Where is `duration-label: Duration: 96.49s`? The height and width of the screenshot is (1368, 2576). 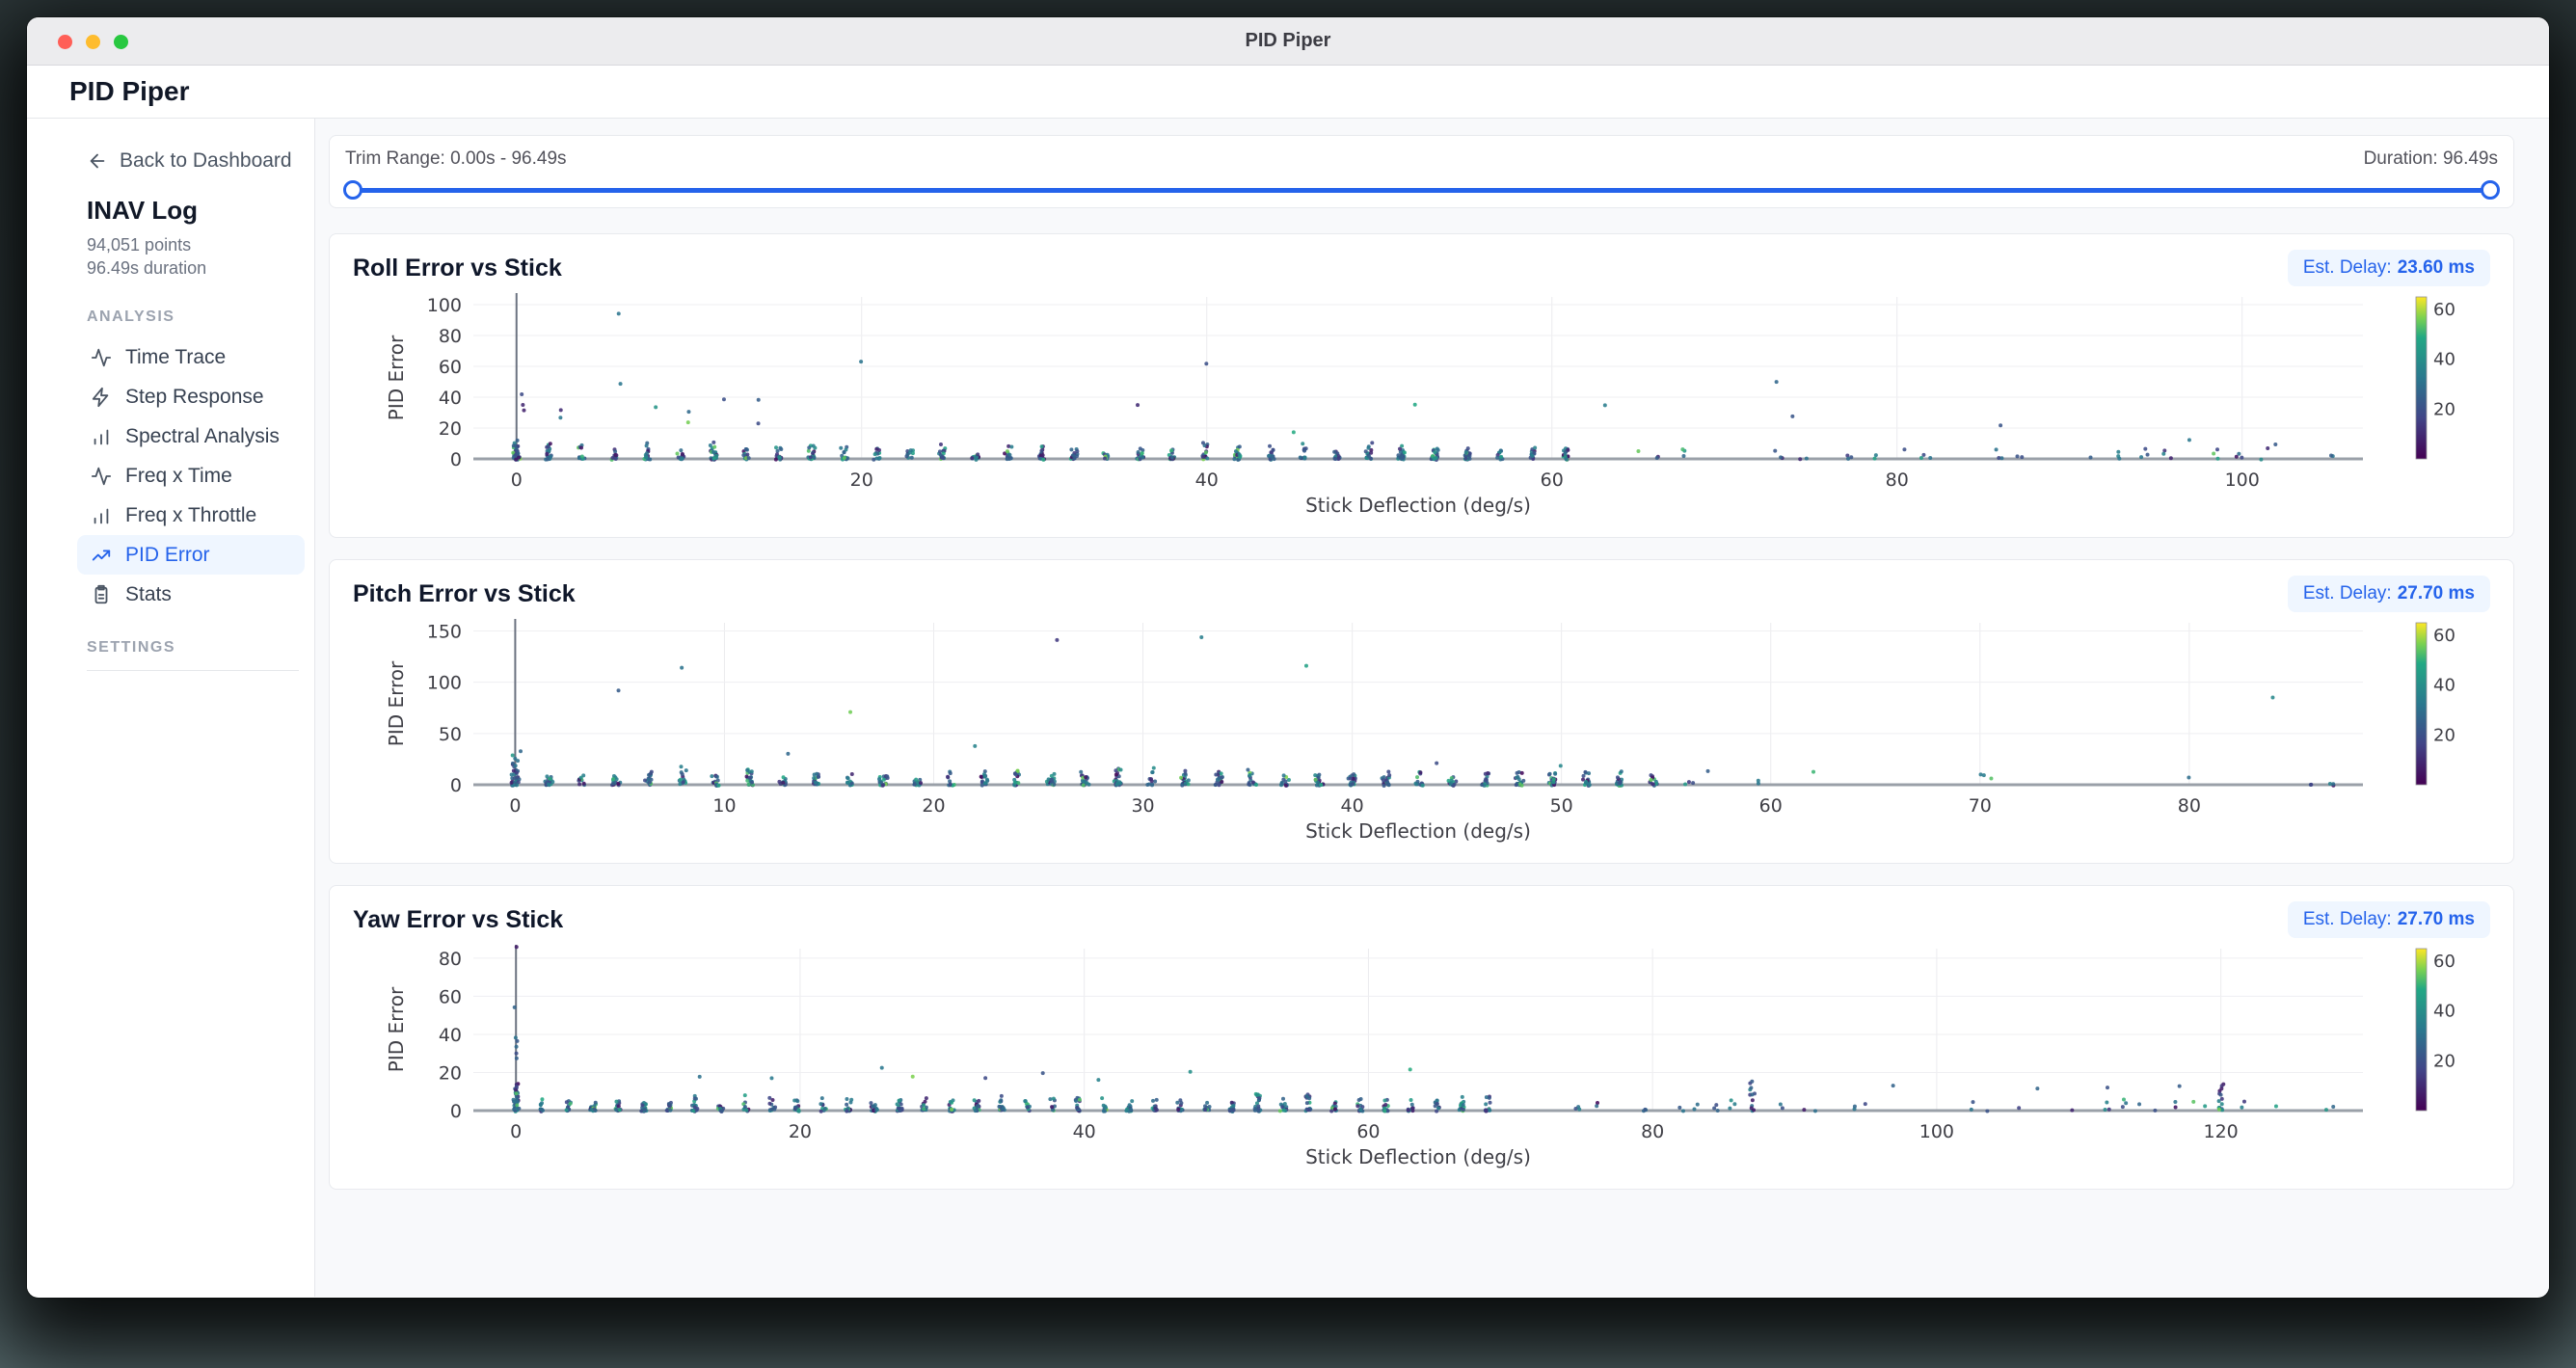 duration-label: Duration: 96.49s is located at coordinates (2430, 158).